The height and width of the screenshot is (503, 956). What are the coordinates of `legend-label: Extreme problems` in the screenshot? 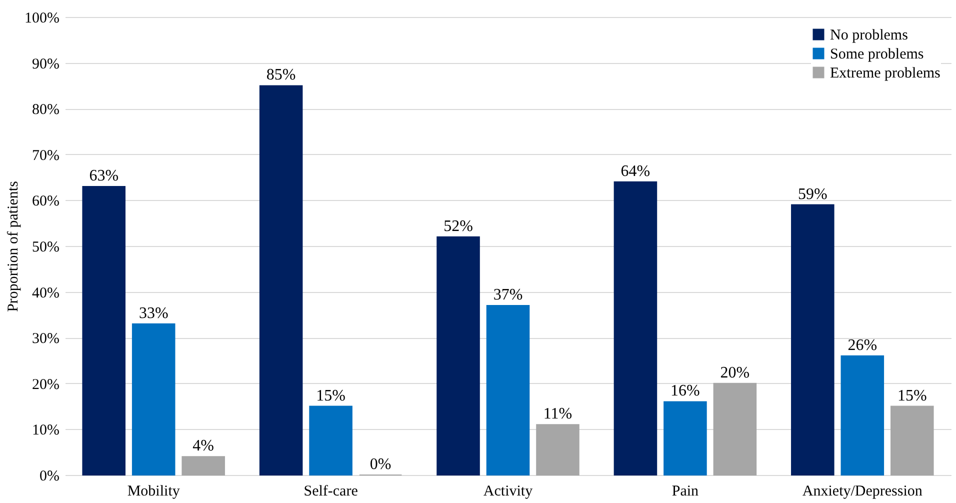 It's located at (885, 74).